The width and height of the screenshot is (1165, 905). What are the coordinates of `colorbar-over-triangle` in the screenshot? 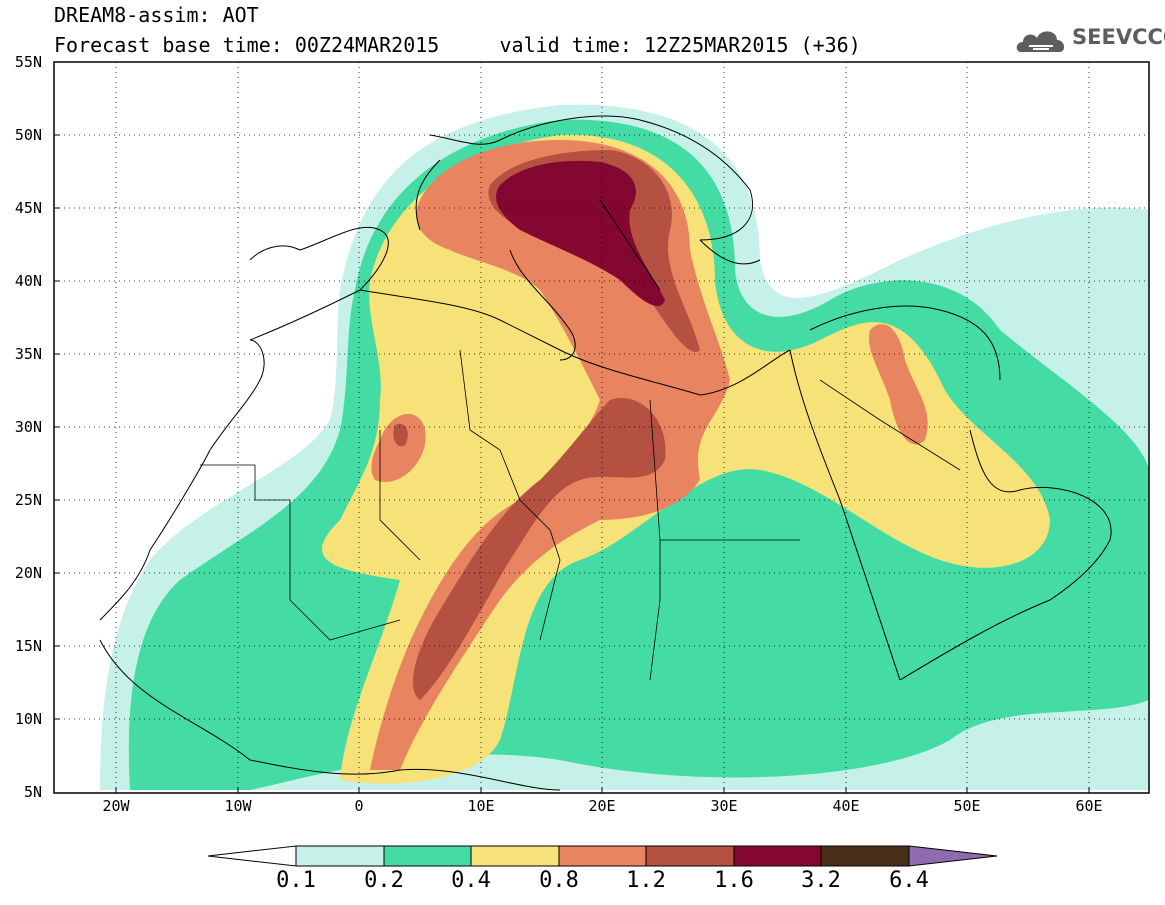 It's located at (953, 856).